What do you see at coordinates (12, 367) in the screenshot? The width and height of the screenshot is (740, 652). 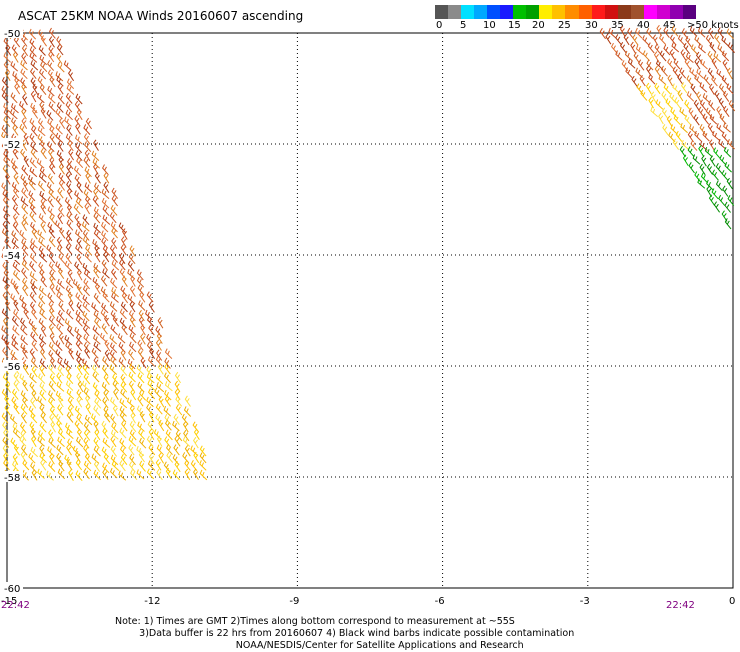 I see `latitude-label: -56` at bounding box center [12, 367].